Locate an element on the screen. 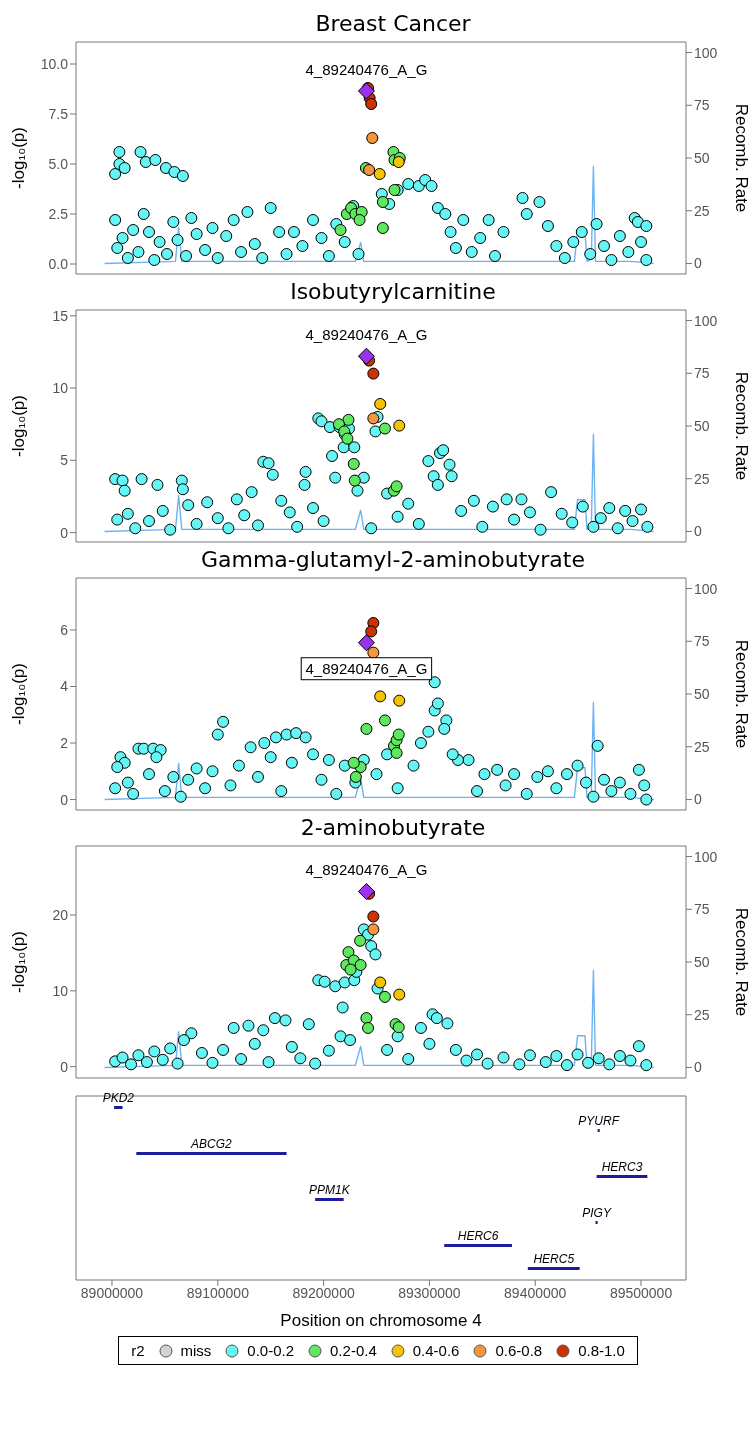 This screenshot has height=1433, width=748. x-axis-title: Position on chromosome 4 is located at coordinates (381, 1320).